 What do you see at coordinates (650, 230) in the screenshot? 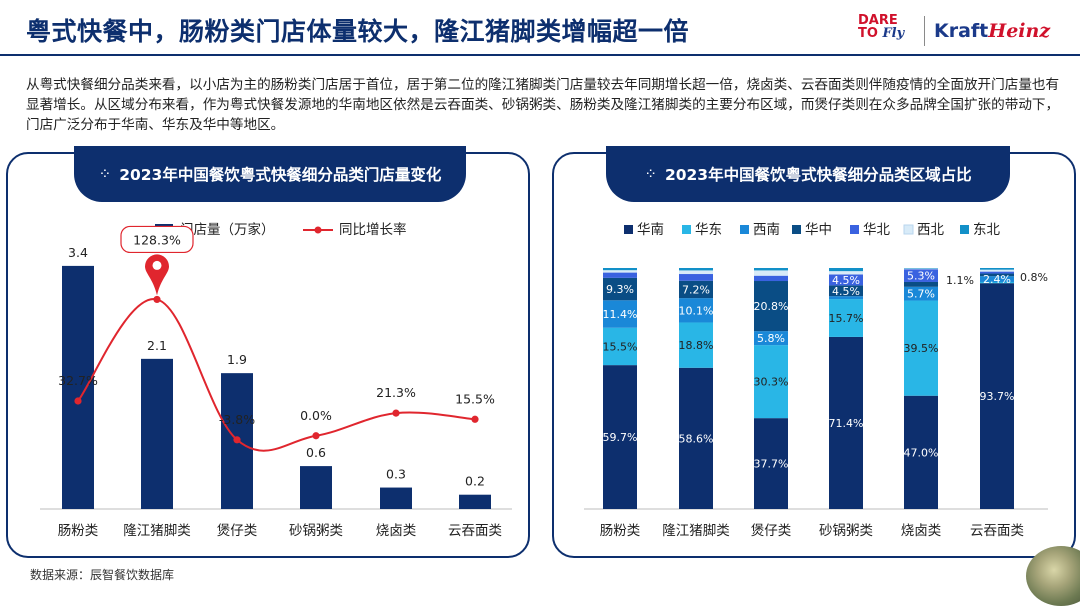
I see `legend-label: 华南` at bounding box center [650, 230].